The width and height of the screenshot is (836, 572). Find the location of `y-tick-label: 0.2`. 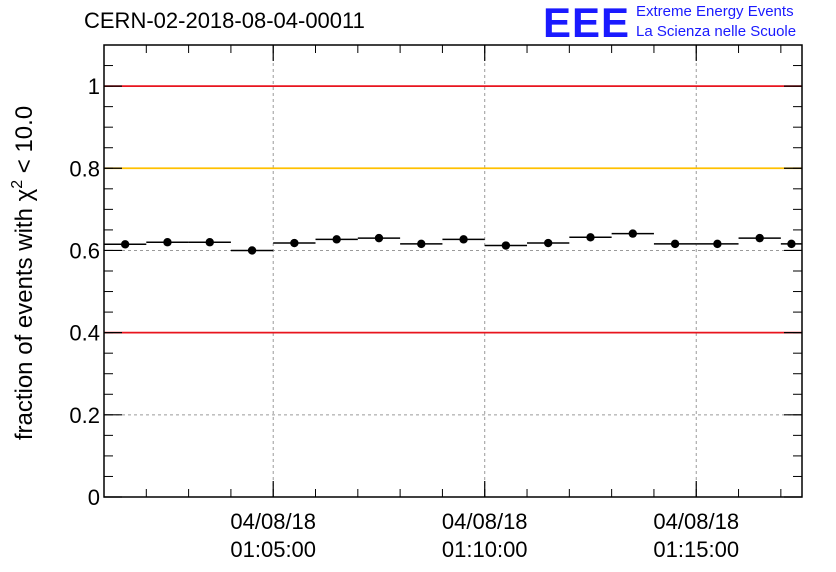

y-tick-label: 0.2 is located at coordinates (84, 415).